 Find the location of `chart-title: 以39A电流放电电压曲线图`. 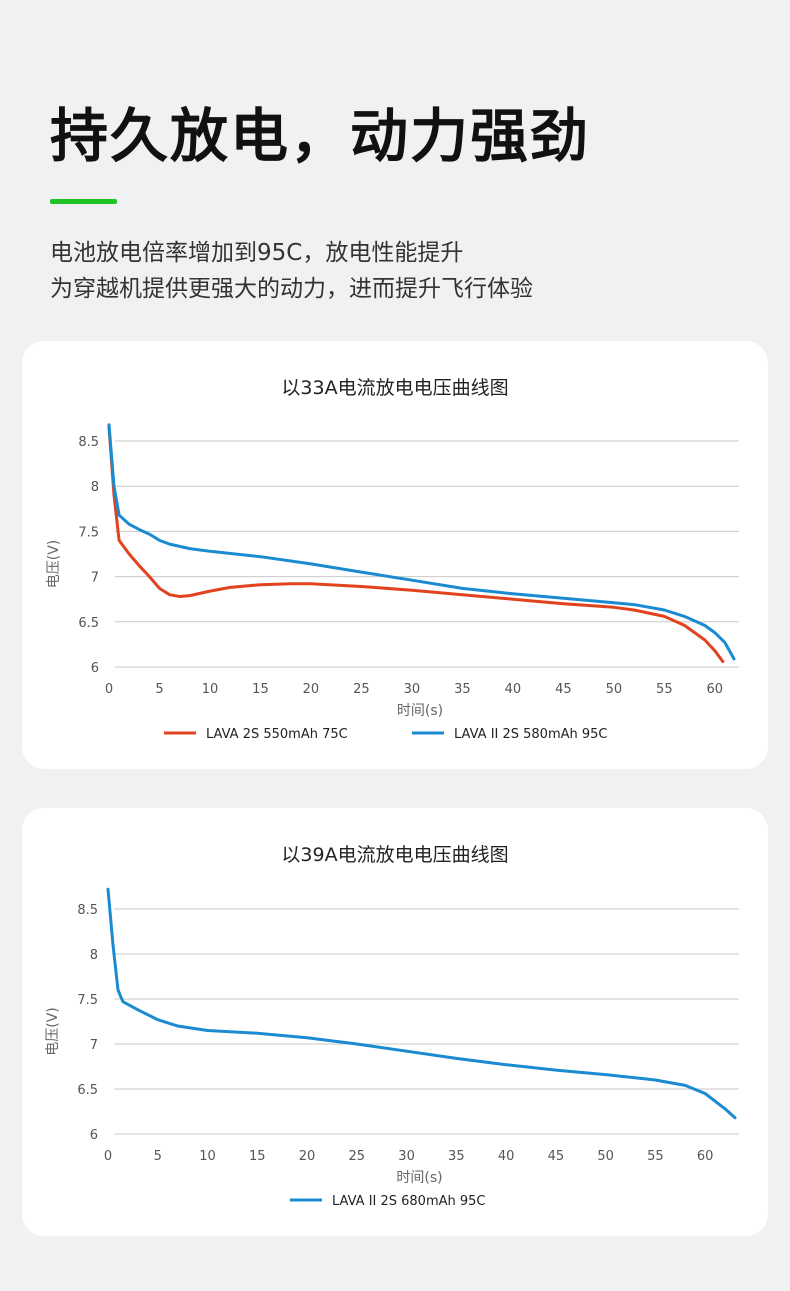

chart-title: 以39A电流放电电压曲线图 is located at coordinates (395, 855).